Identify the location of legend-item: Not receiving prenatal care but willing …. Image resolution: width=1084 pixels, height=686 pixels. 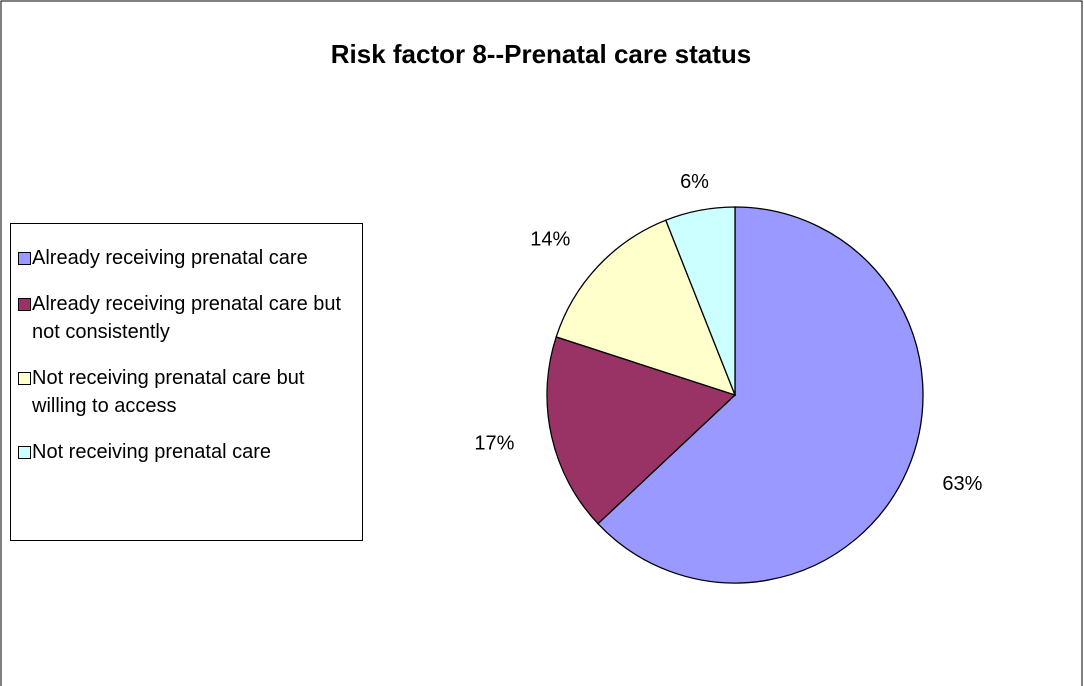
(179, 392).